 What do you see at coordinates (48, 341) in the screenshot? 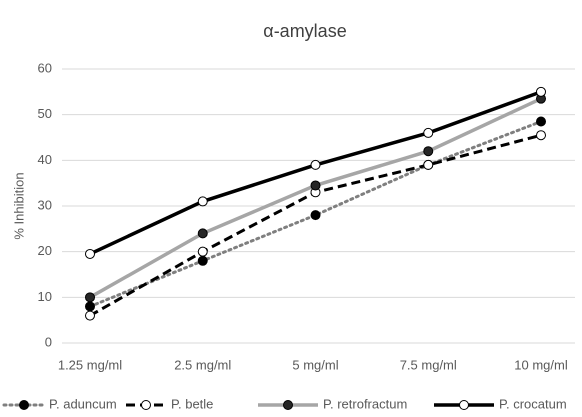
I see `y-tick-label: 0` at bounding box center [48, 341].